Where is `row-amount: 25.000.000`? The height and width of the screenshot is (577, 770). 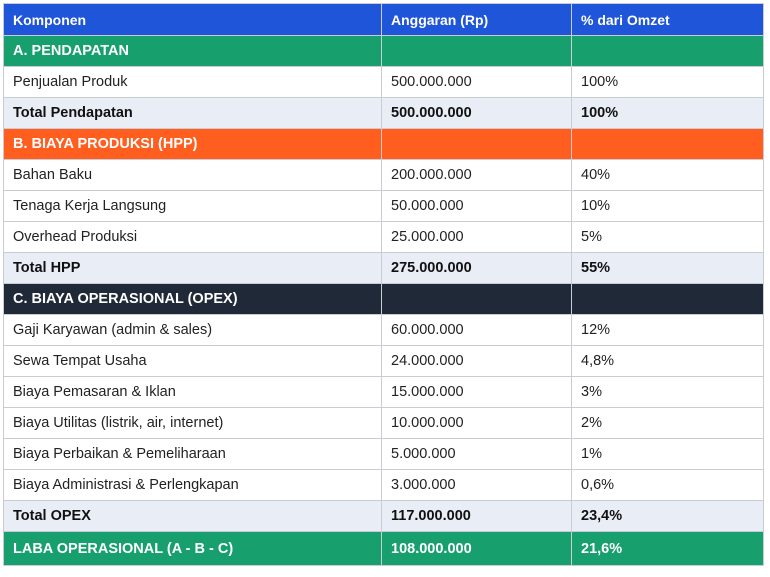 row-amount: 25.000.000 is located at coordinates (476, 237).